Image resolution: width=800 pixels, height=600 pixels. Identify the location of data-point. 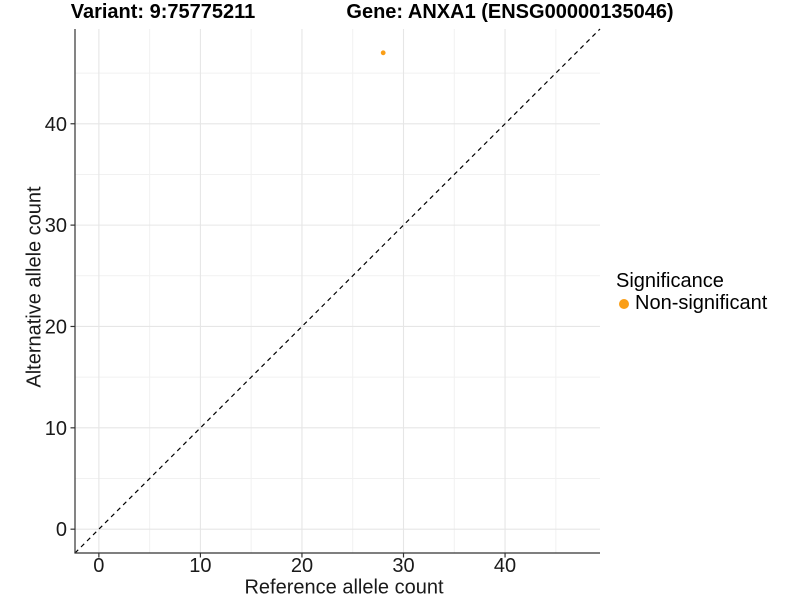
(383, 53).